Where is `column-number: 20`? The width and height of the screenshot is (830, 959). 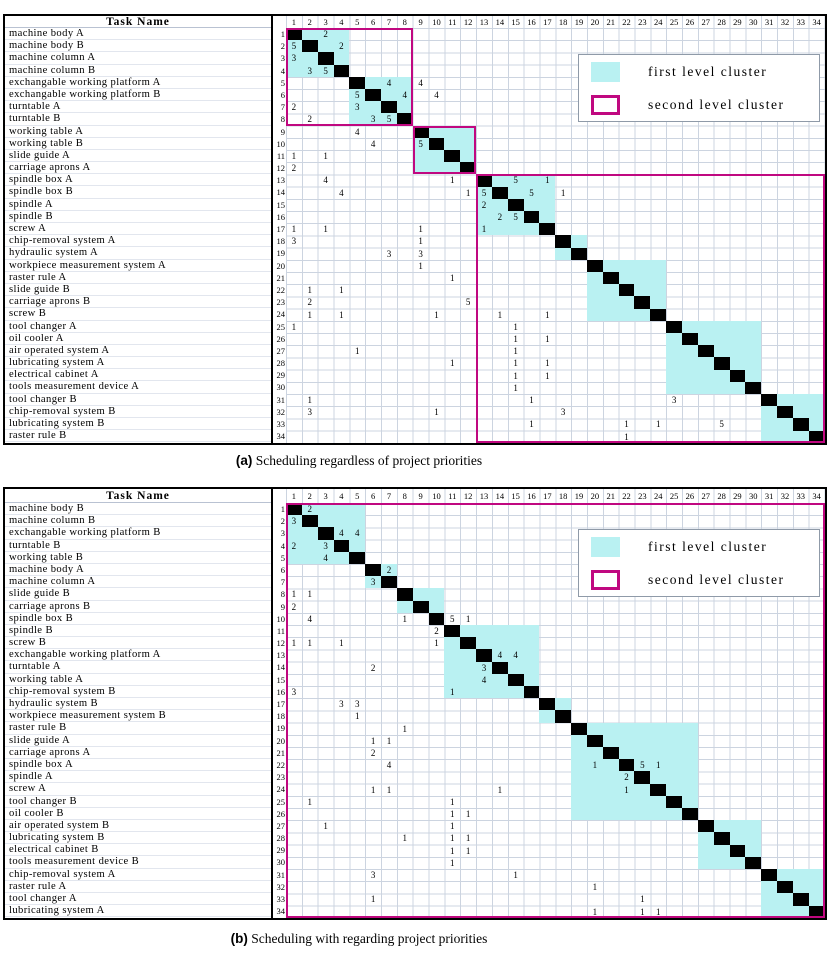
column-number: 20 is located at coordinates (595, 496).